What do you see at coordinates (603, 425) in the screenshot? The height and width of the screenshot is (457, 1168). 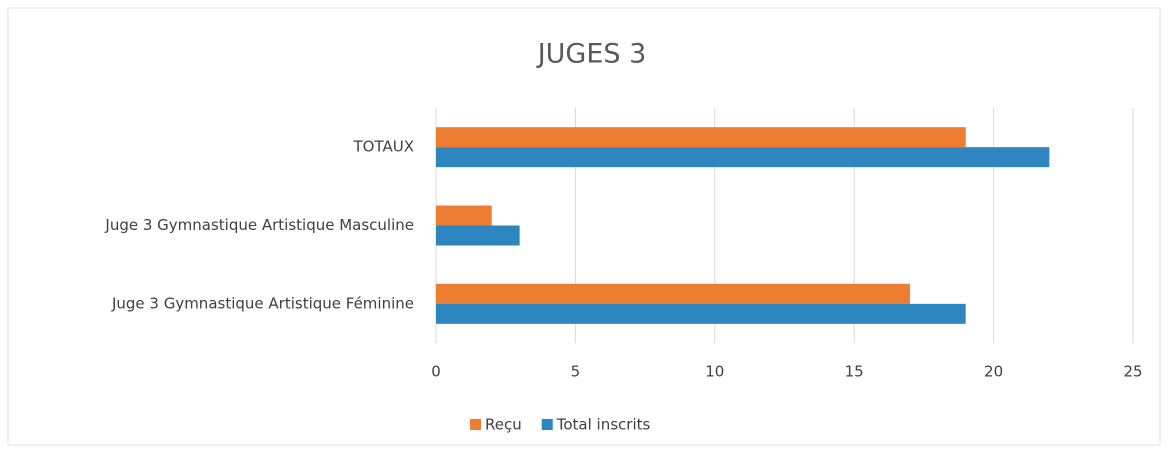 I see `legend-label: Total inscrits` at bounding box center [603, 425].